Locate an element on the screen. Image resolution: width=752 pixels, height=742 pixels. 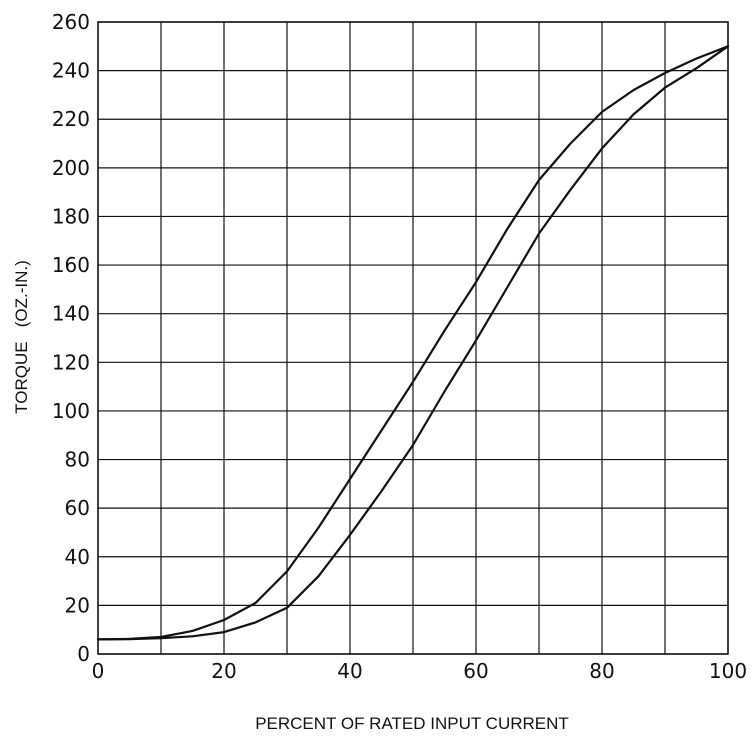
x-tick-label: 0 is located at coordinates (98, 671).